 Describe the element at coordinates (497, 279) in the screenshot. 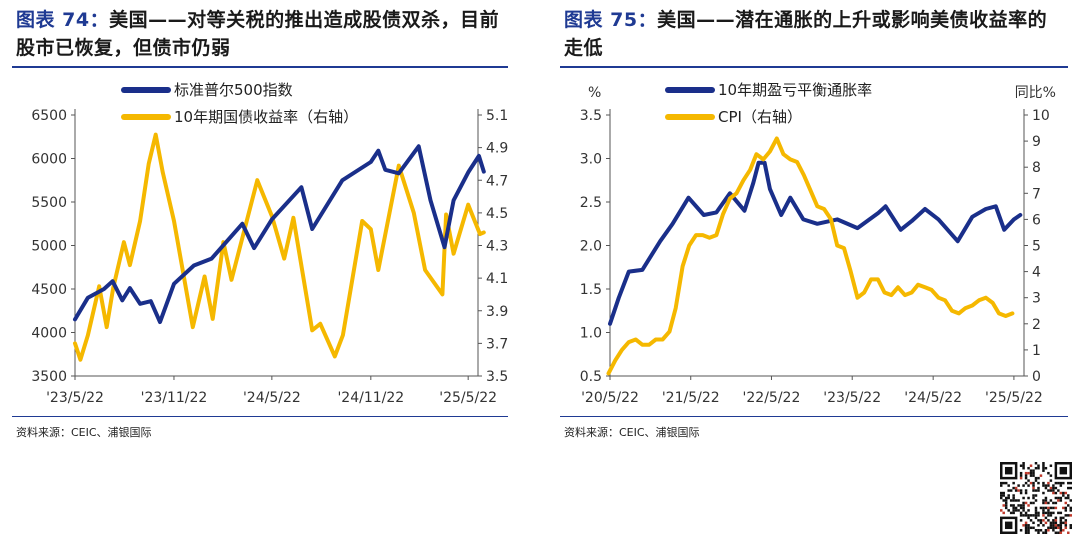

I see `y-right-tick-label: 4.1` at that location.